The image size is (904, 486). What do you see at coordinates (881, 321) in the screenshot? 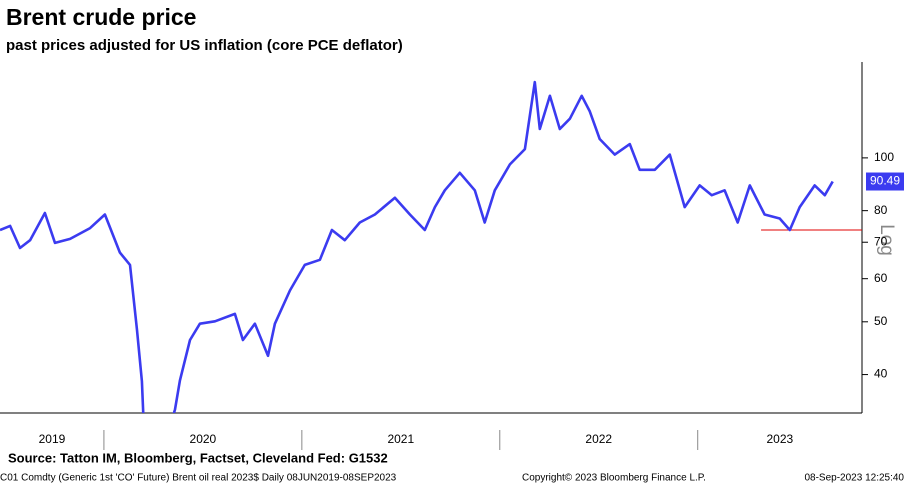
I see `y-tick-label: 50` at bounding box center [881, 321].